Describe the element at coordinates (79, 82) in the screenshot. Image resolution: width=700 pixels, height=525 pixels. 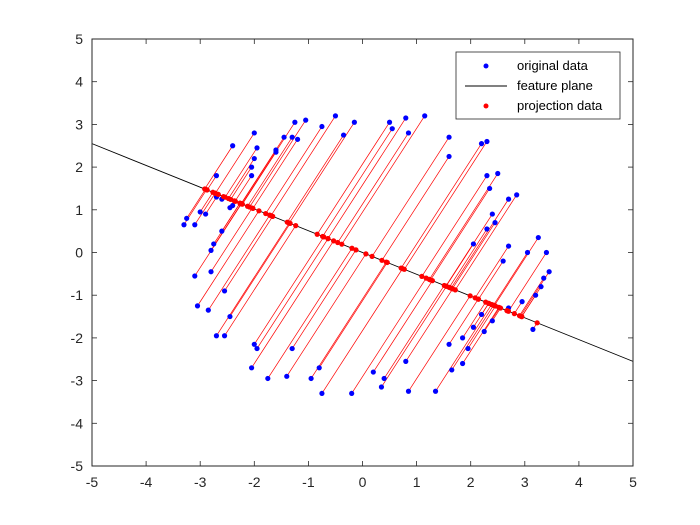
I see `y-tick-label: 4` at that location.